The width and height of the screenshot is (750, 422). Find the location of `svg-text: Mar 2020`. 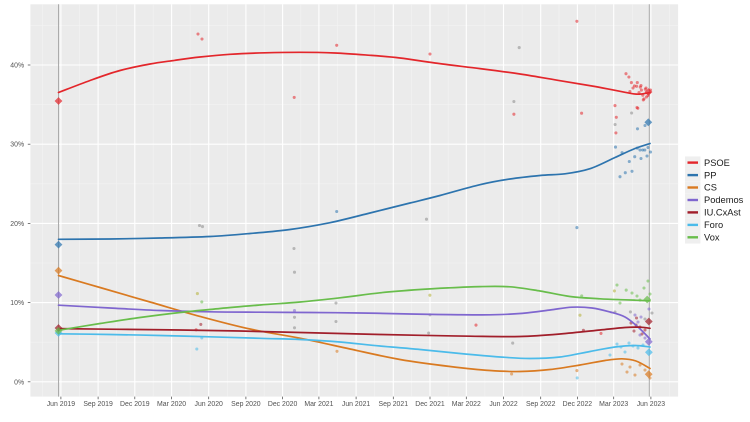

svg-text: Mar 2020 is located at coordinates (171, 404).